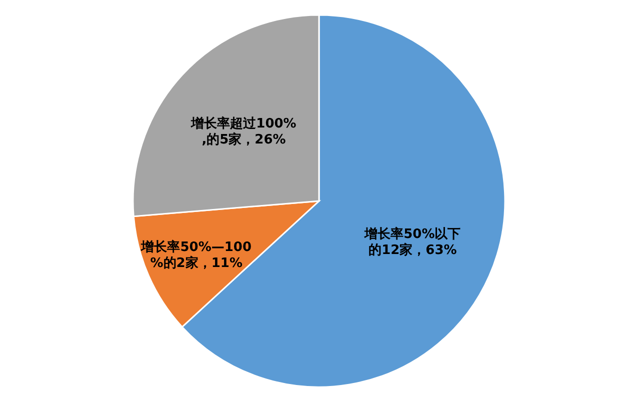 The height and width of the screenshot is (403, 638). I want to click on slice-label: 增长率50%以下的12家，63%, so click(412, 242).